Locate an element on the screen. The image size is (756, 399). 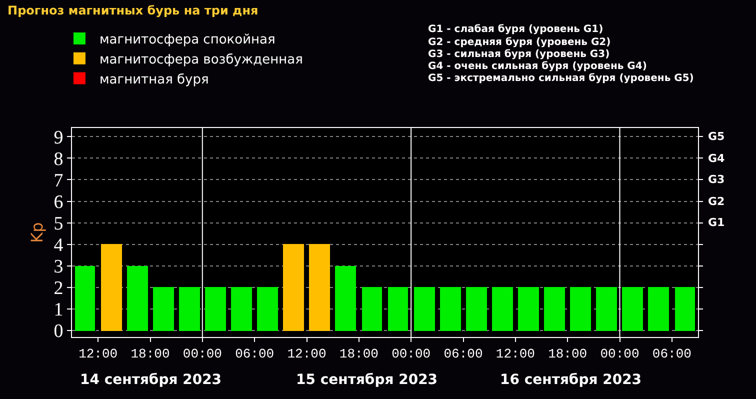
y-tick-label: 4 is located at coordinates (59, 245).